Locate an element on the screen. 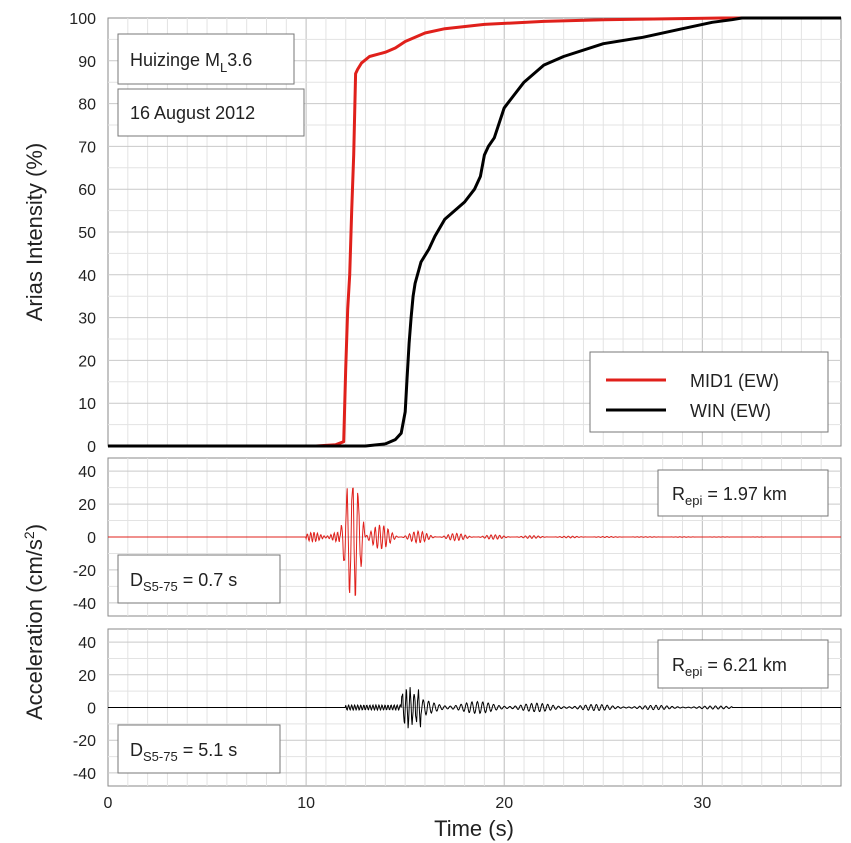  mid1-y-tick: 0 is located at coordinates (91, 538).